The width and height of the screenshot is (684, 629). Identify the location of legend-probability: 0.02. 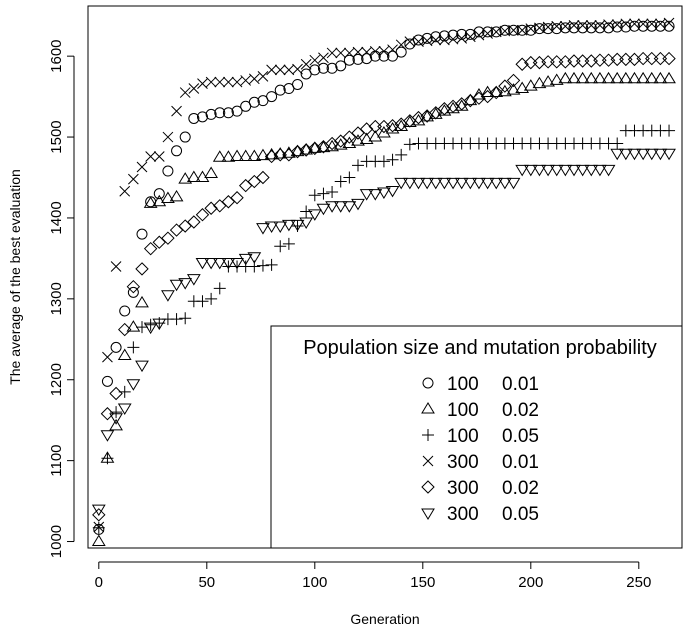
(520, 410).